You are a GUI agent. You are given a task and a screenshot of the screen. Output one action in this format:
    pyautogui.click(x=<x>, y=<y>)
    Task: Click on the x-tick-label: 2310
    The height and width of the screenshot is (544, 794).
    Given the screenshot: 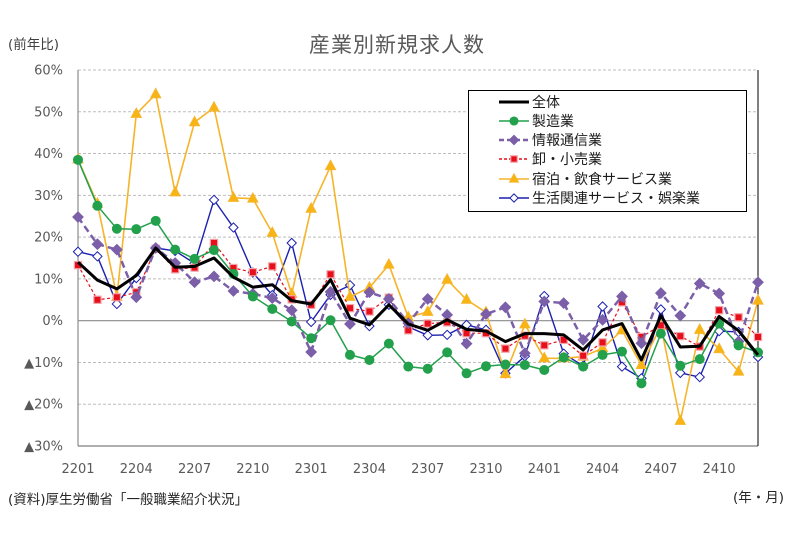 What is the action you would take?
    pyautogui.click(x=485, y=469)
    